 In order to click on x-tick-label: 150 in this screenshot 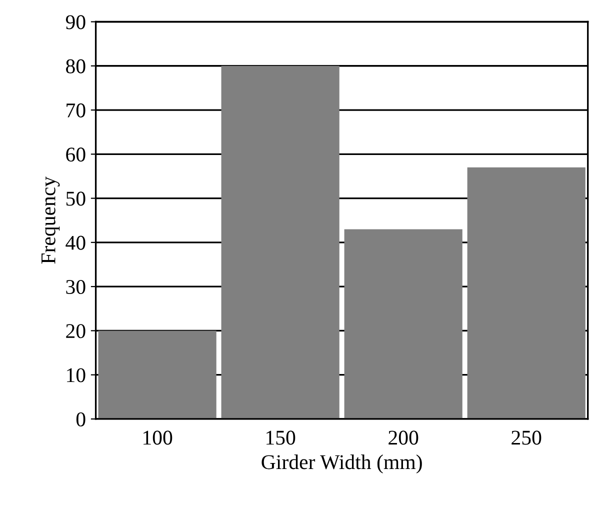, I will do `click(281, 437)`.